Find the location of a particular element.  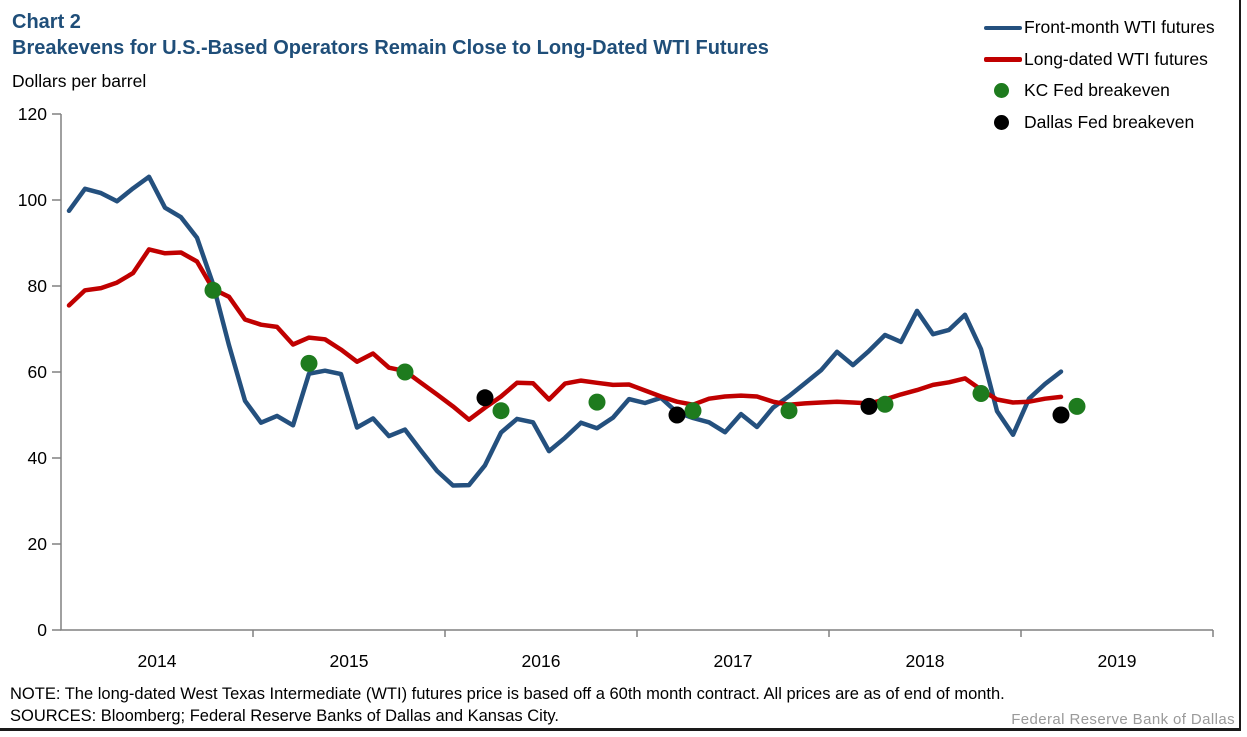

x-tick-label: 2016 is located at coordinates (541, 661).